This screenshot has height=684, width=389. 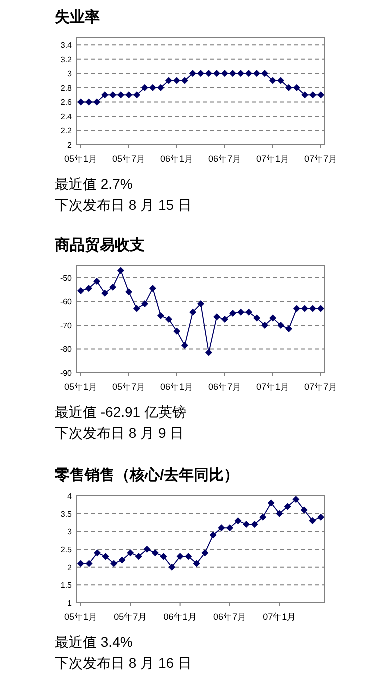 What do you see at coordinates (66, 103) in the screenshot?
I see `y-tick-label: 2.6` at bounding box center [66, 103].